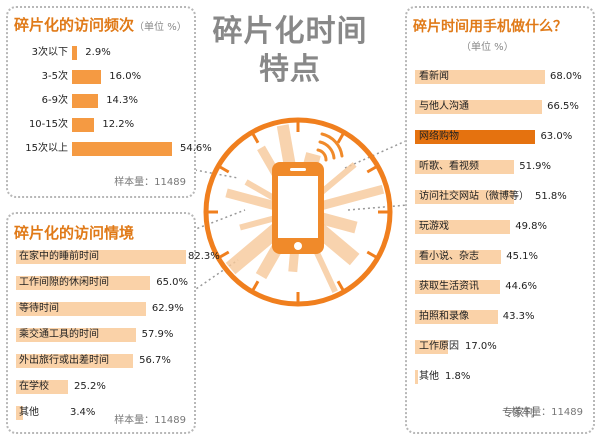 The height and width of the screenshot is (440, 600). I want to click on activity-title: 碎片时间用手机做什么？, so click(490, 27).